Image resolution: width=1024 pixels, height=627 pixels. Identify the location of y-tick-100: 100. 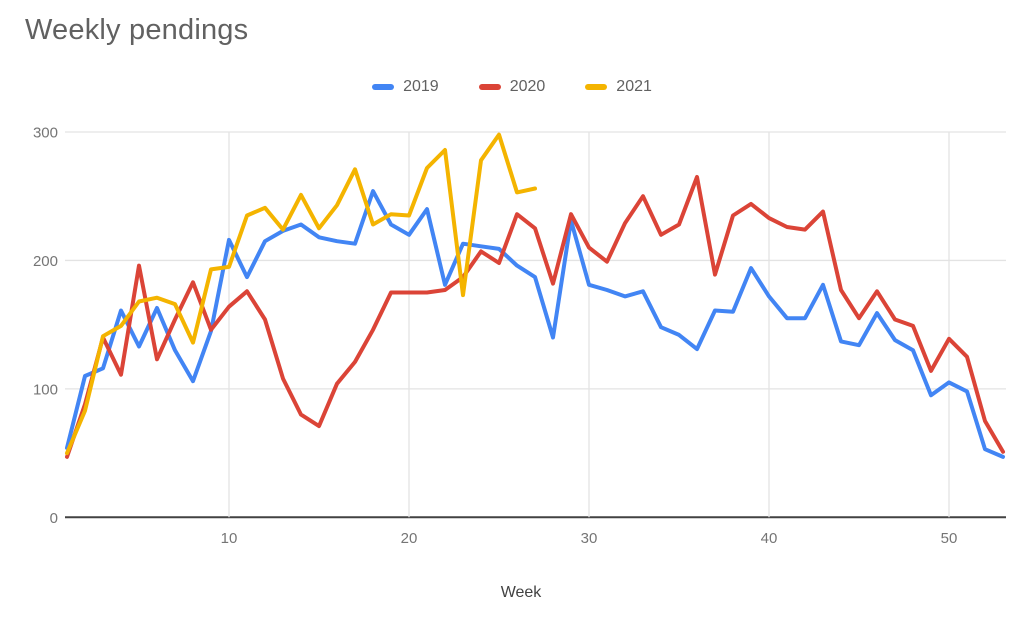
(45, 389).